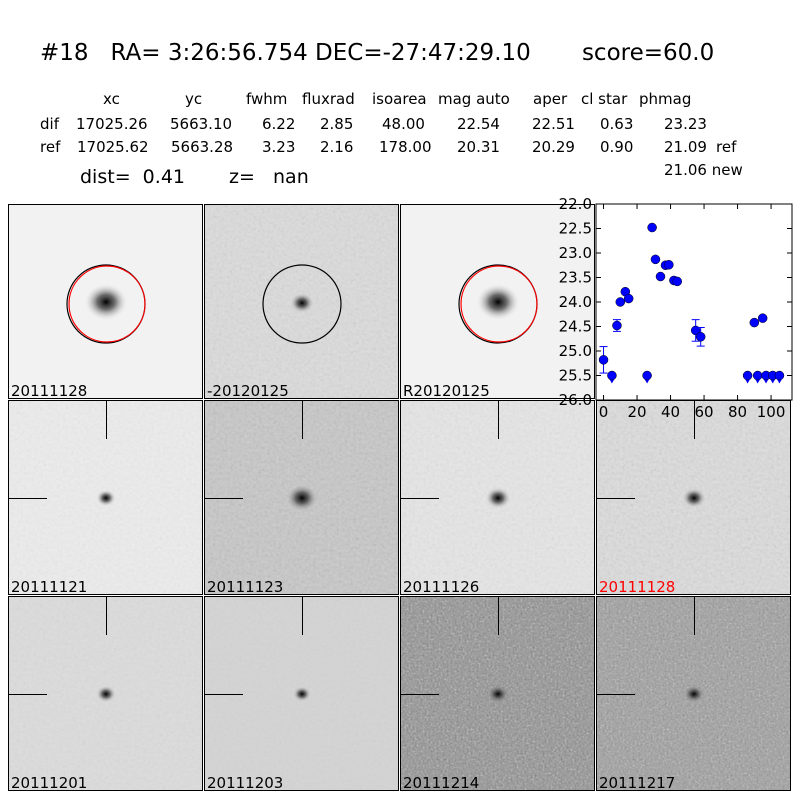 This screenshot has height=800, width=800. I want to click on table-cell: 23.23, so click(685, 124).